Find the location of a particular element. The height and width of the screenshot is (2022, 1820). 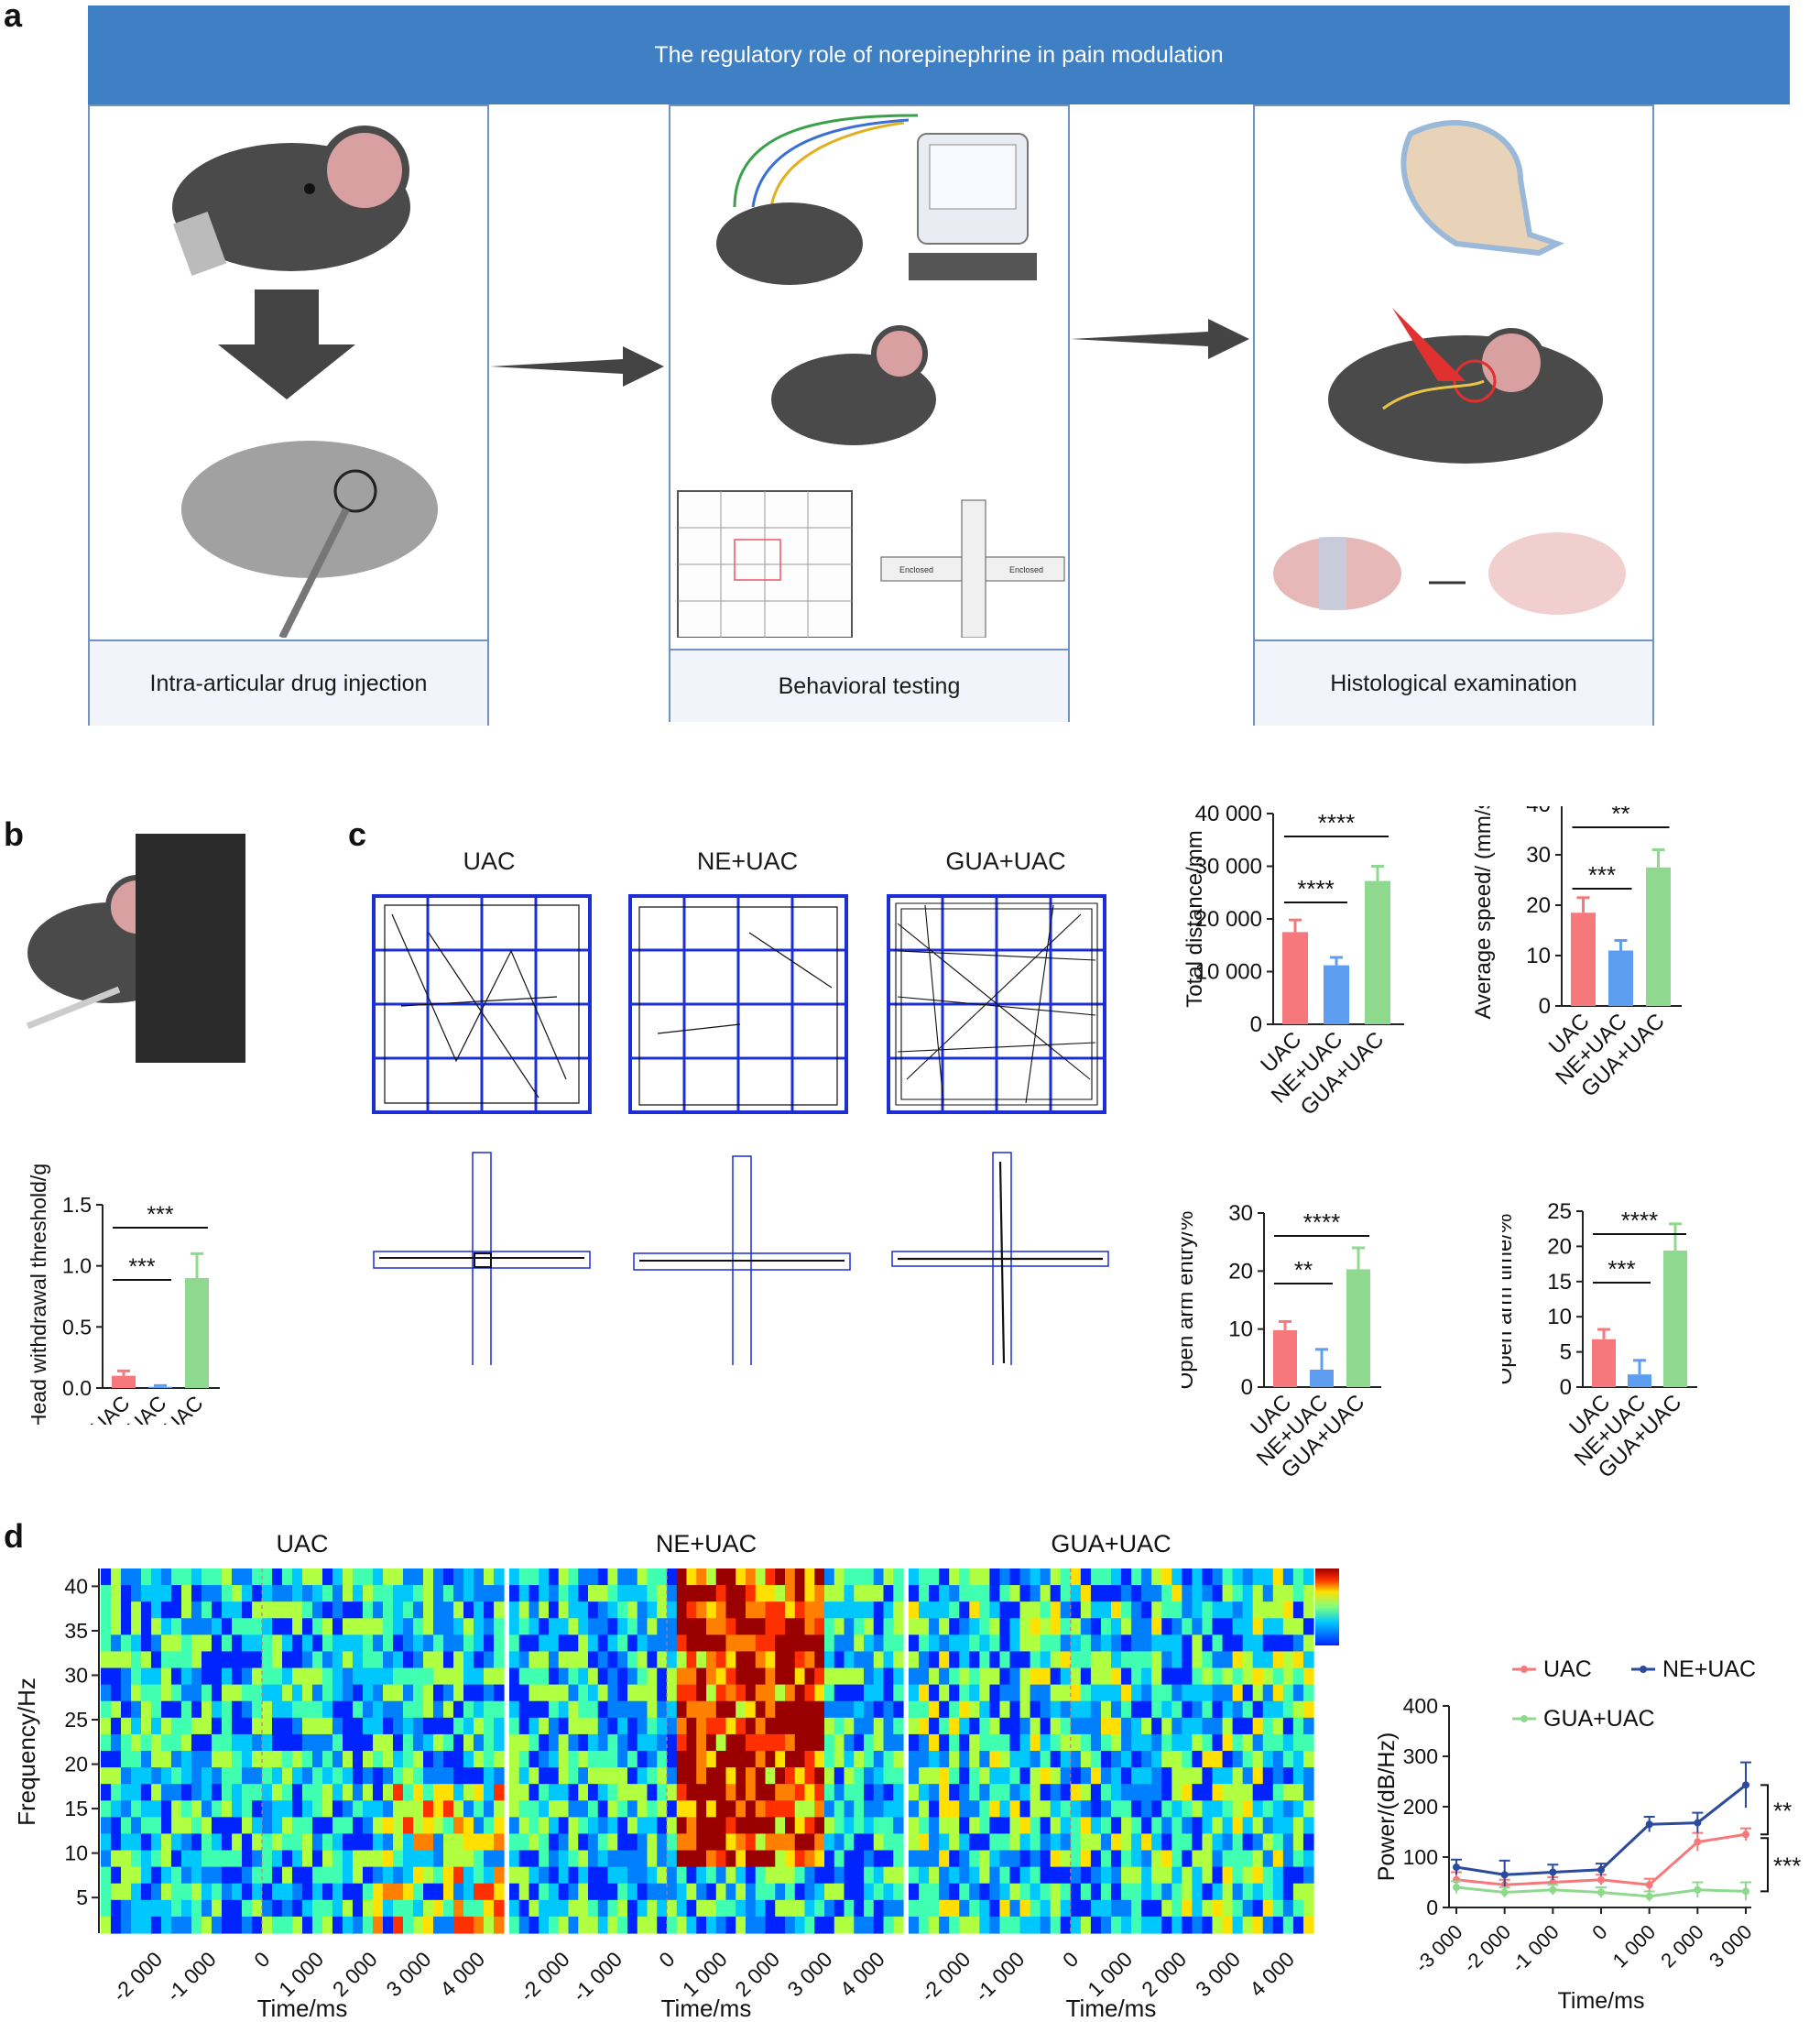

data-point is located at coordinates (1745, 1785).